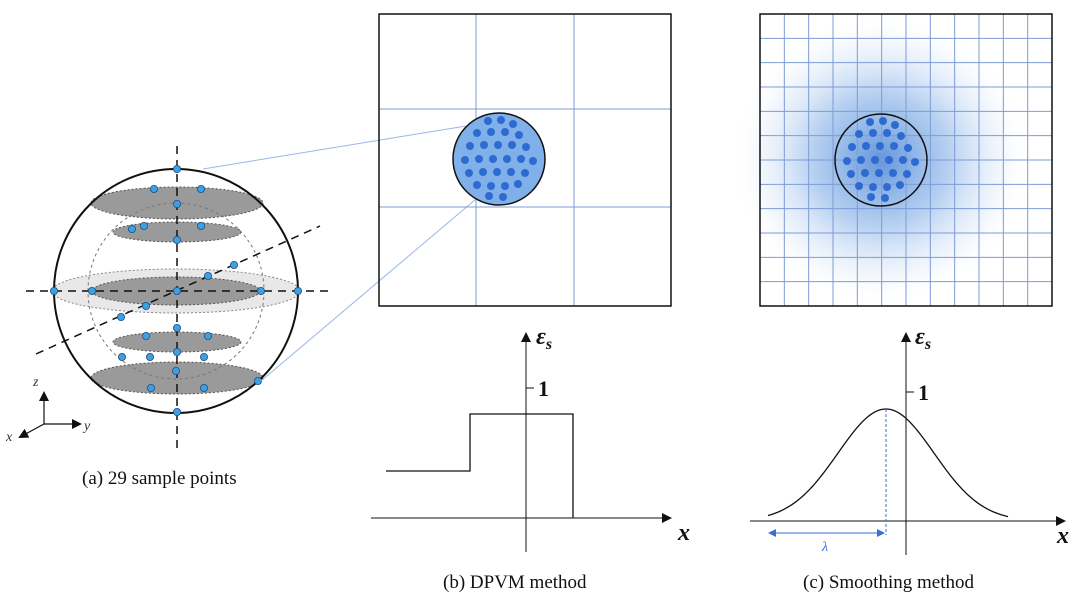  What do you see at coordinates (923, 338) in the screenshot?
I see `smoothing-y-label: εs` at bounding box center [923, 338].